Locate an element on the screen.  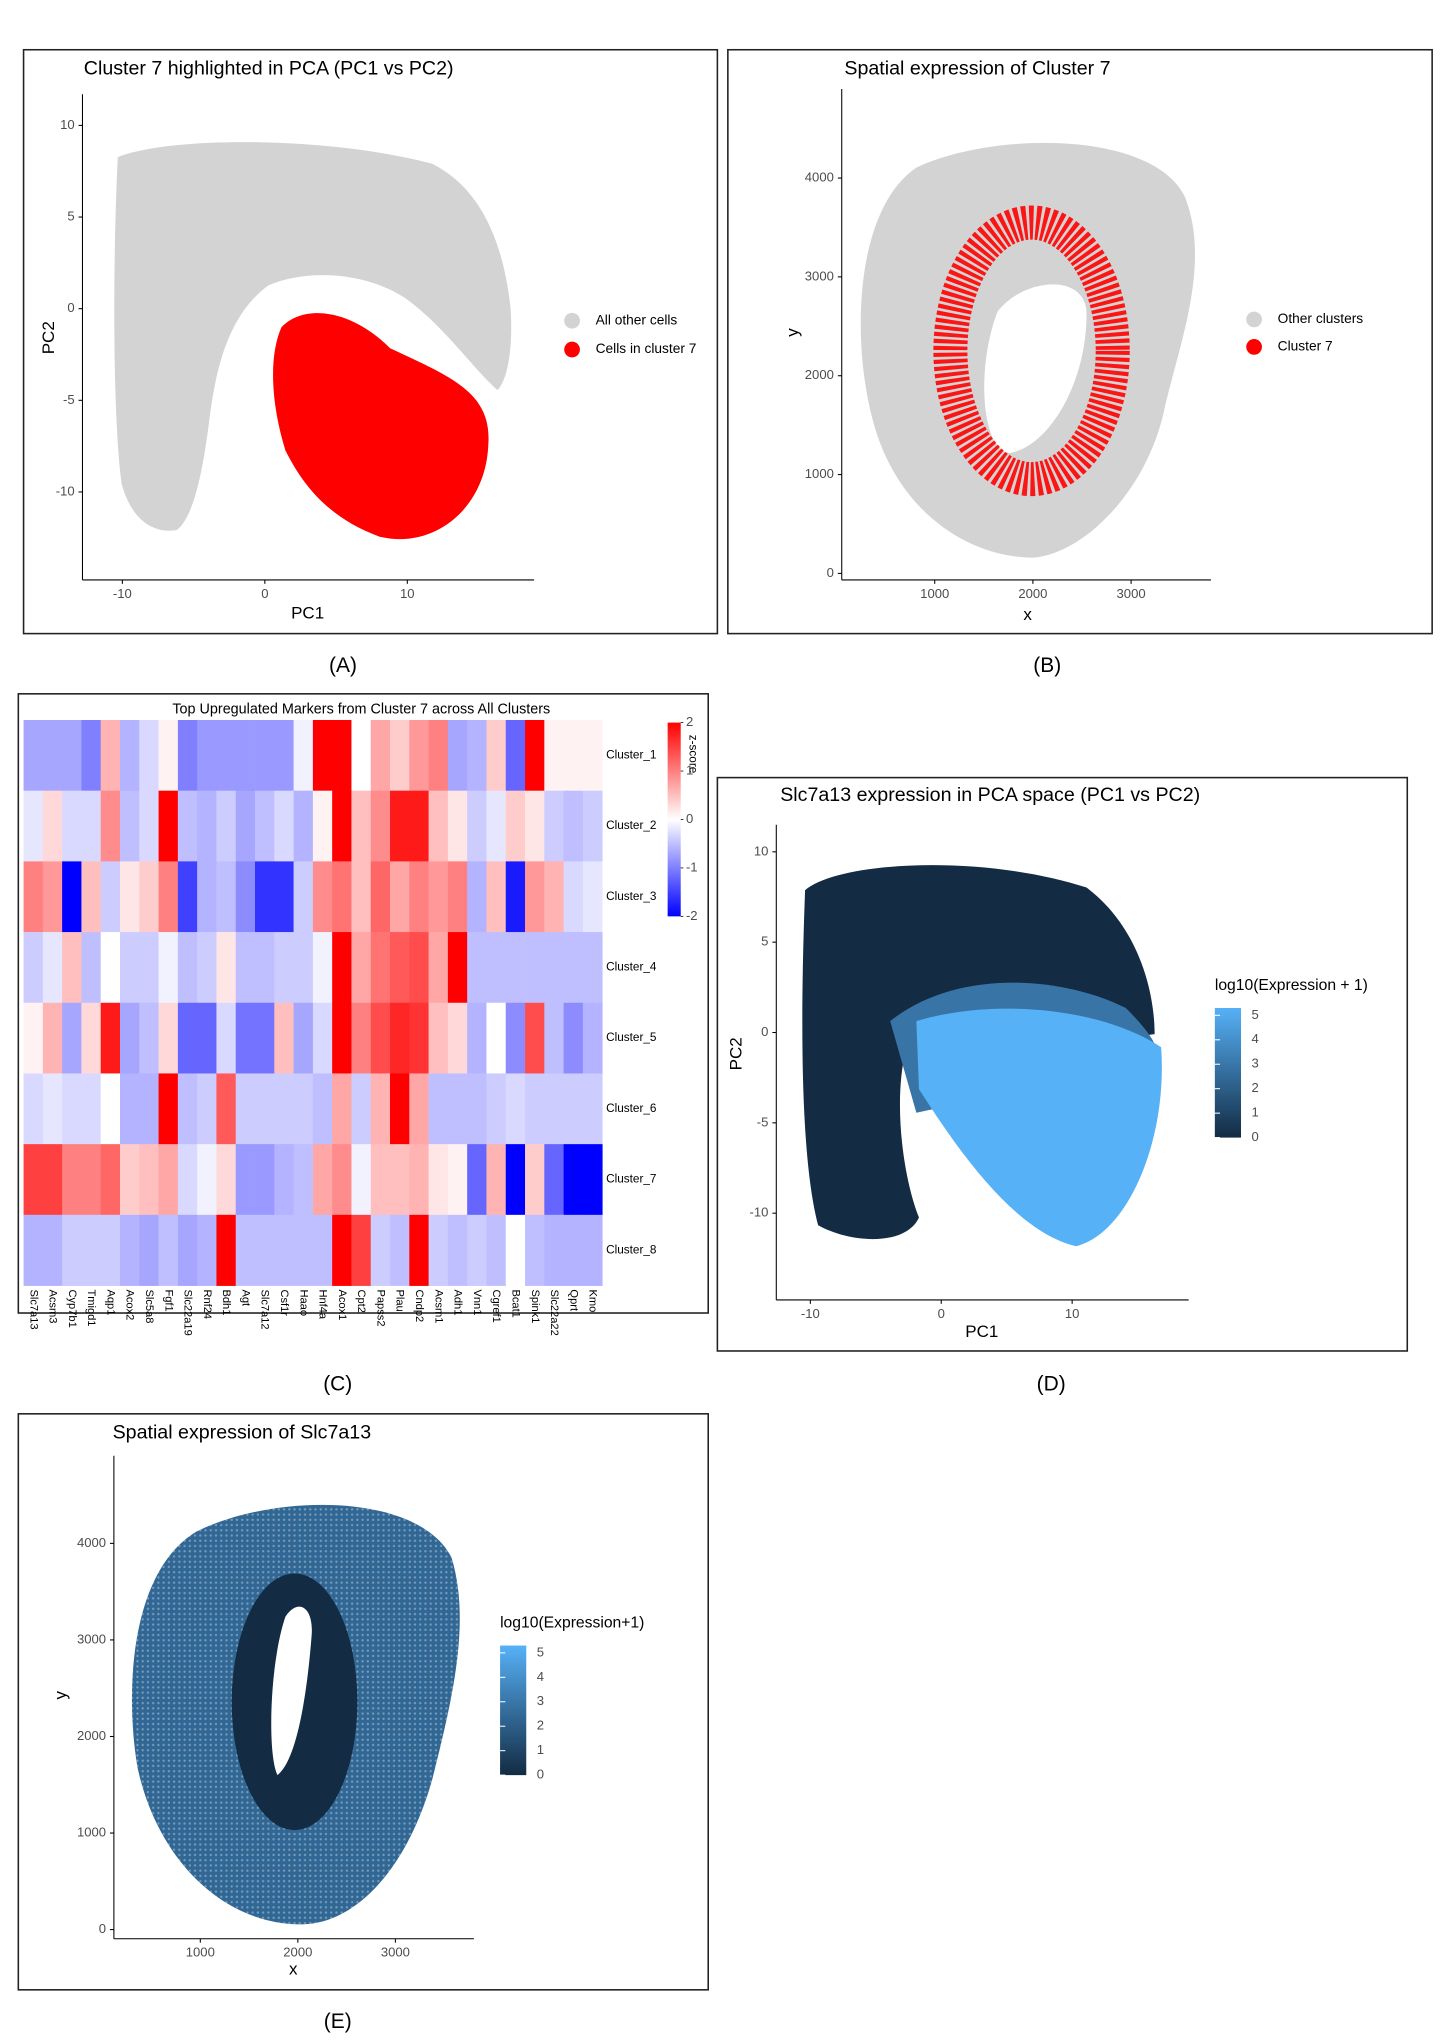
legend-label: Cells in cluster 7 is located at coordinates (646, 348).